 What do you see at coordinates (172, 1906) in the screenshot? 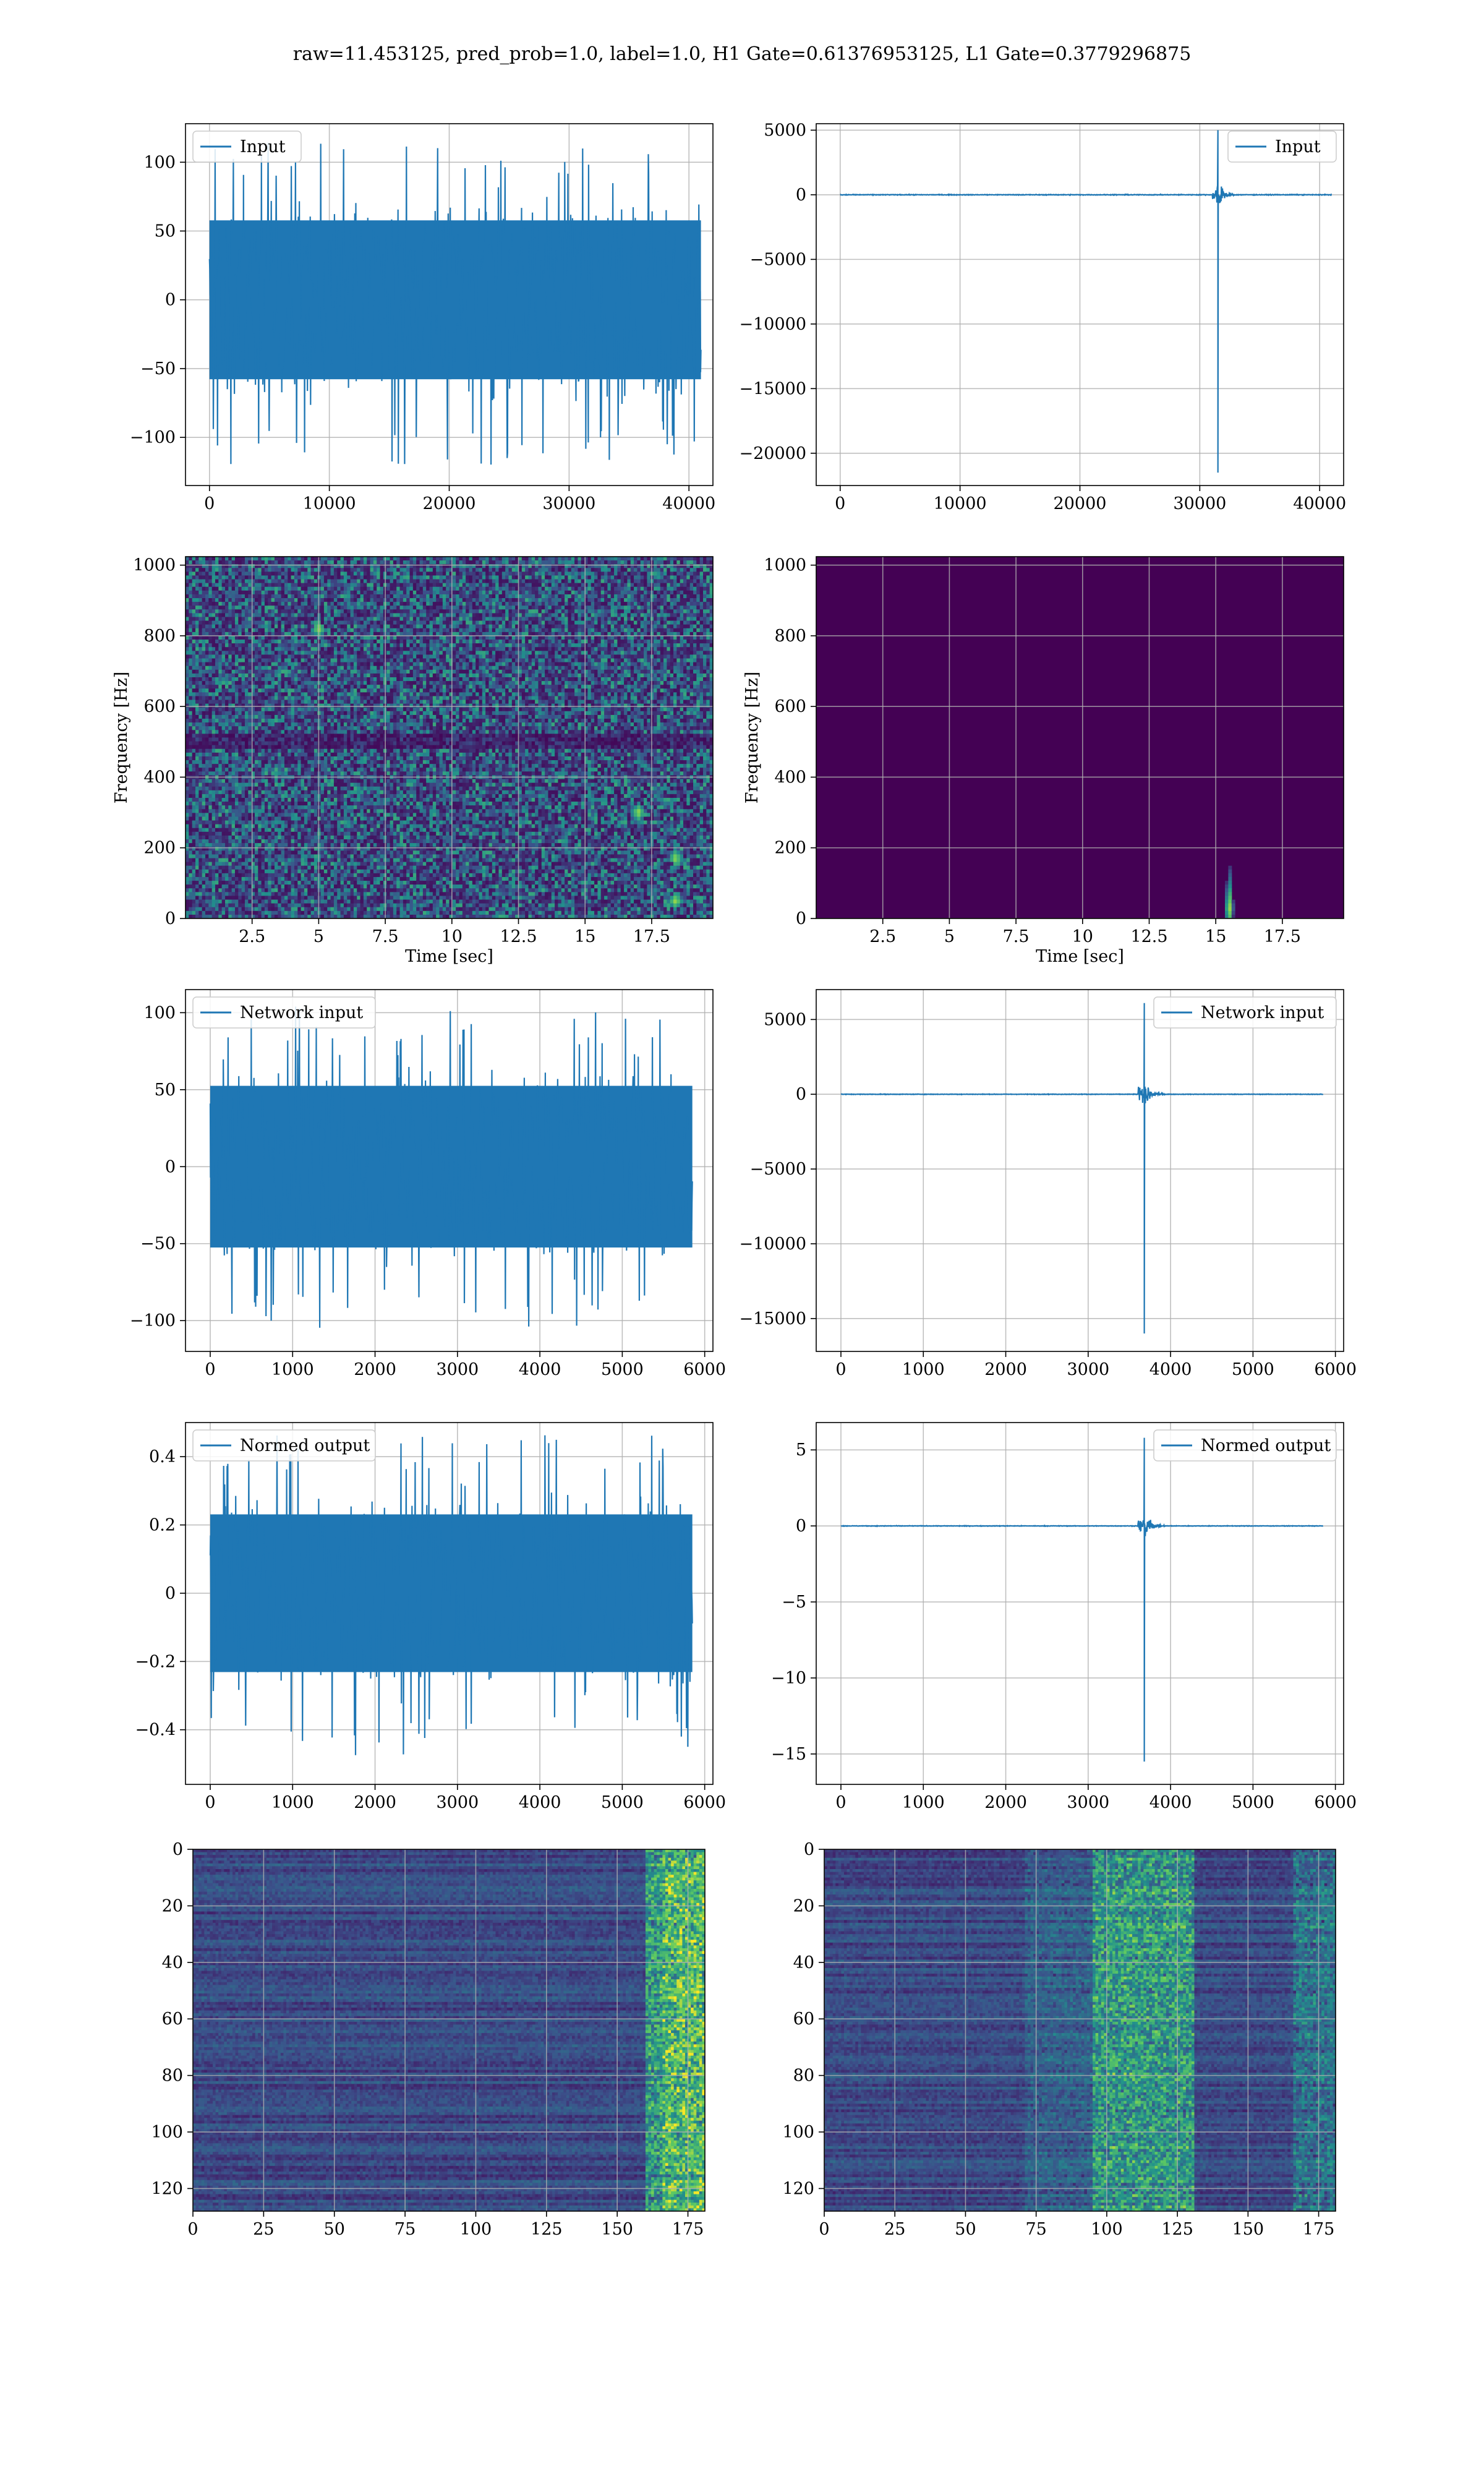
I see `y-tick-label: 20` at bounding box center [172, 1906].